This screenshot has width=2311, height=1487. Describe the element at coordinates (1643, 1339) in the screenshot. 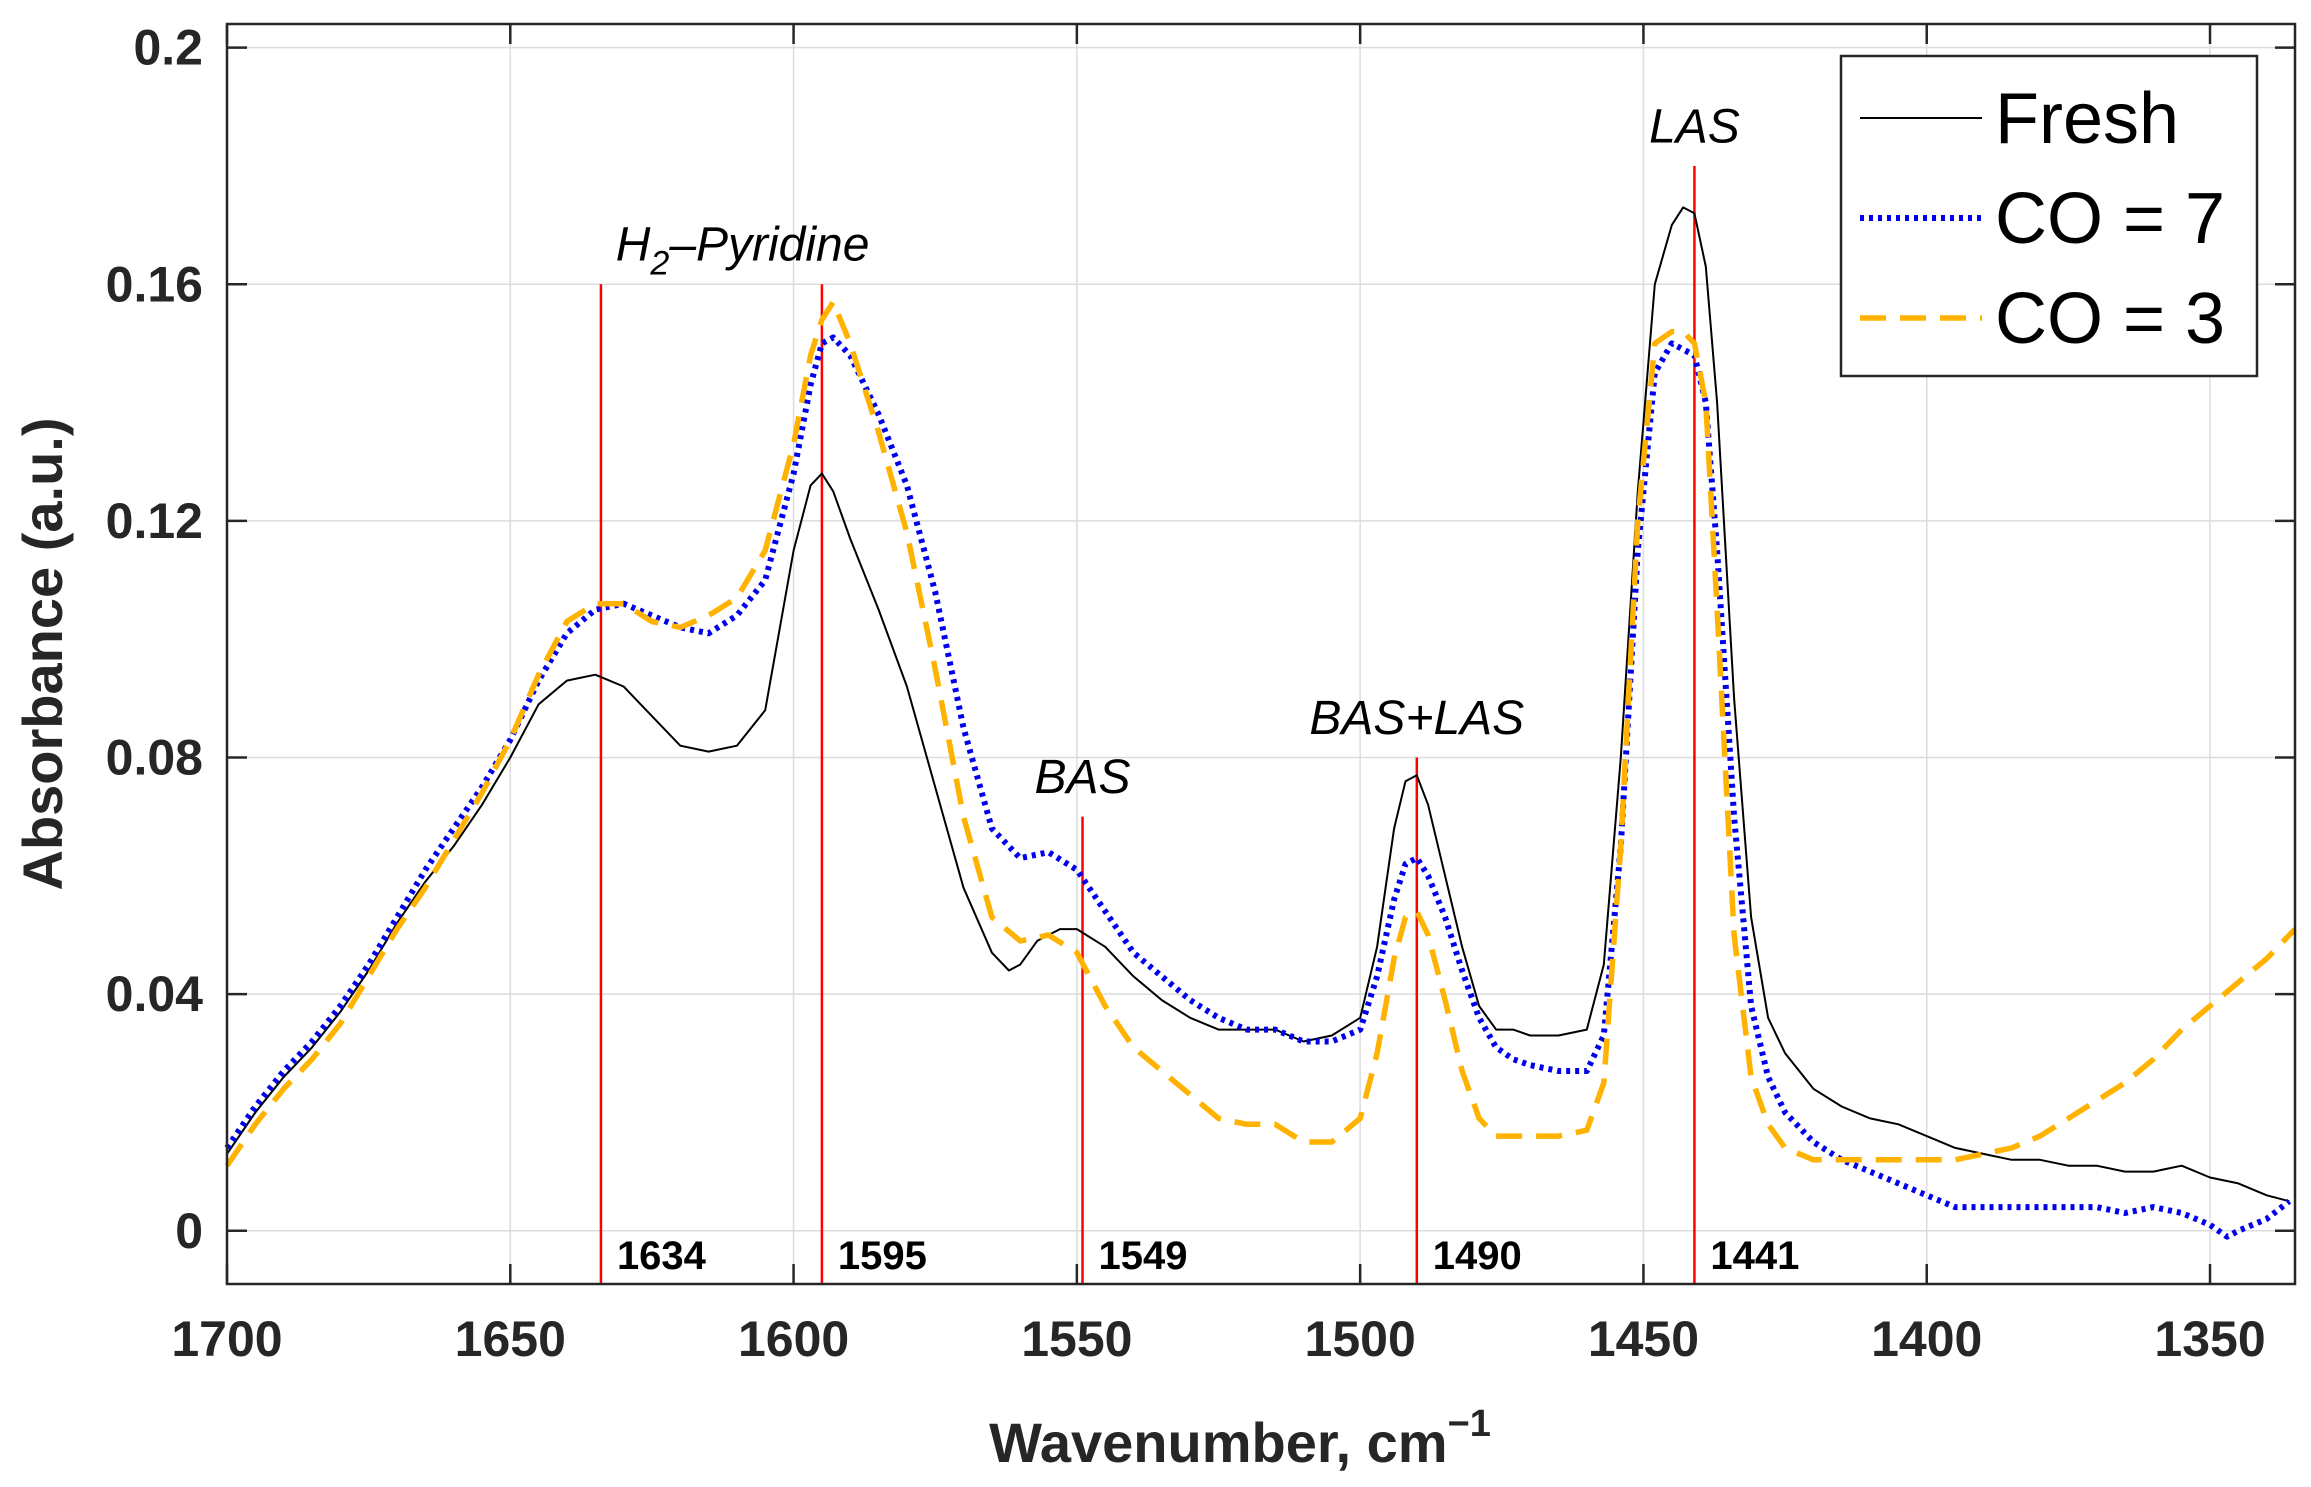

I see `x-tick-label-5: 1450` at that location.